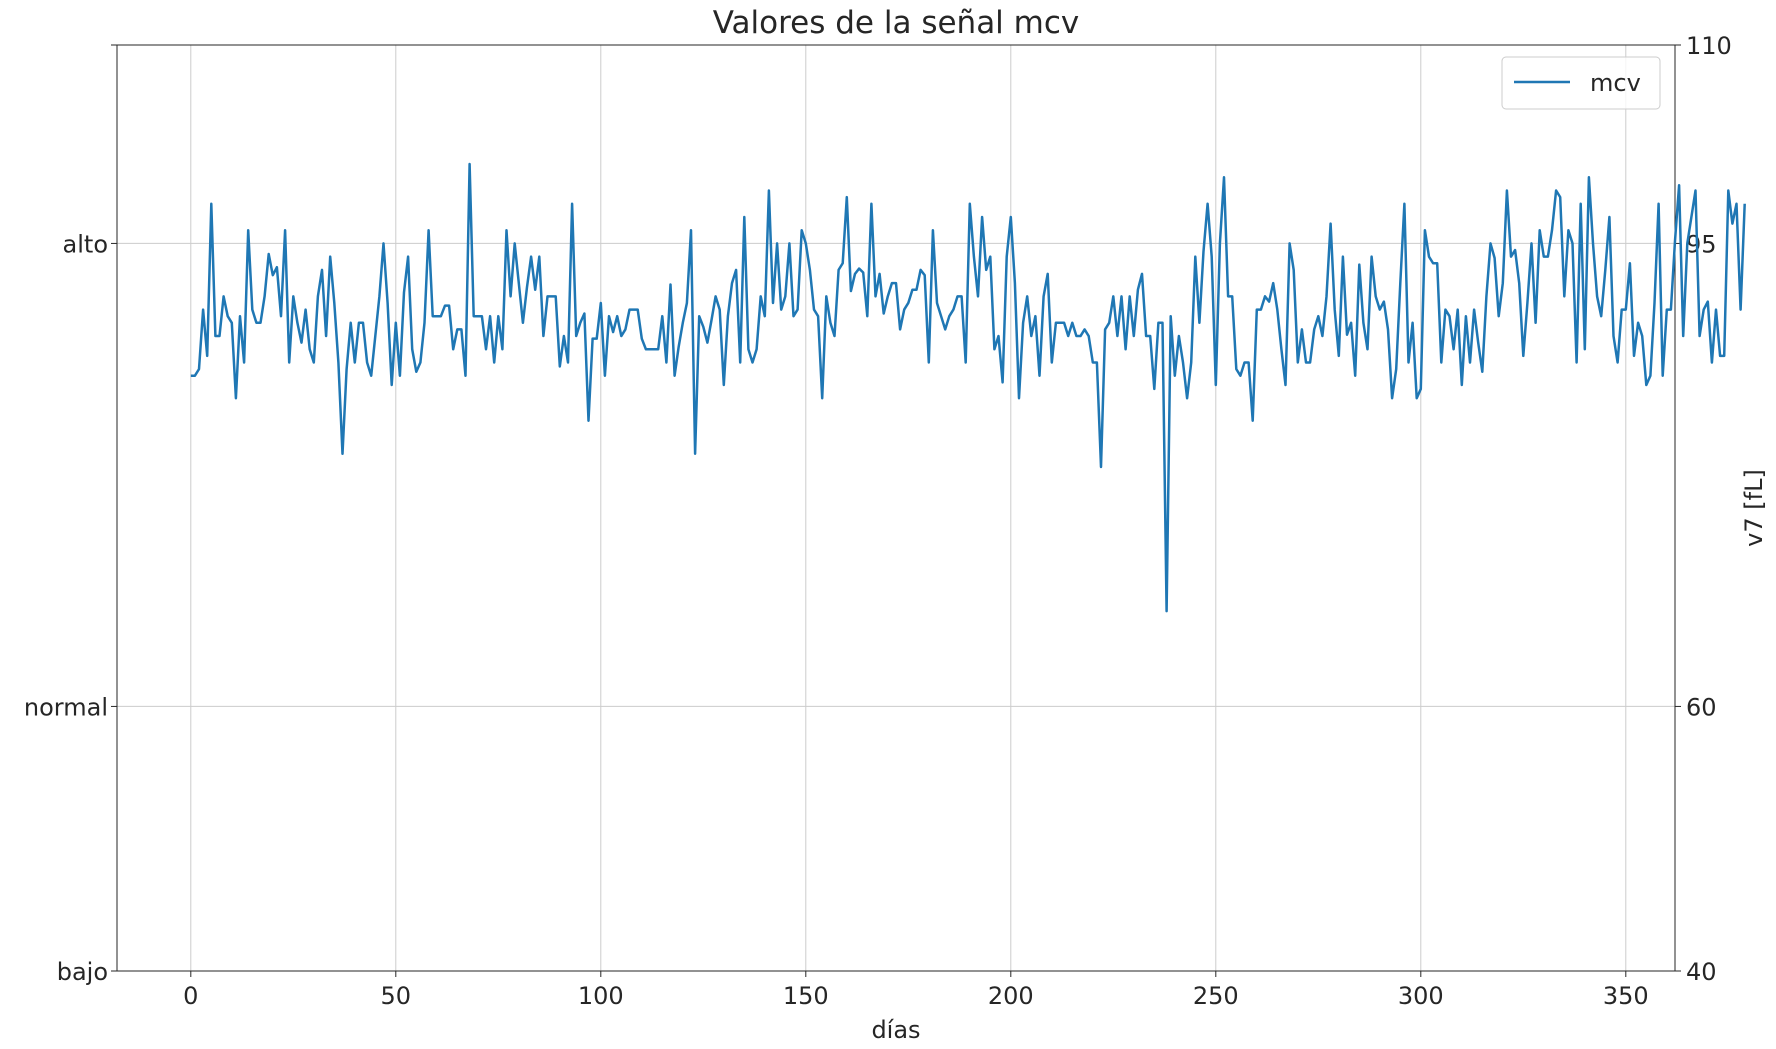 The image size is (1776, 1049). Describe the element at coordinates (396, 996) in the screenshot. I see `x-tick-label: 50` at that location.